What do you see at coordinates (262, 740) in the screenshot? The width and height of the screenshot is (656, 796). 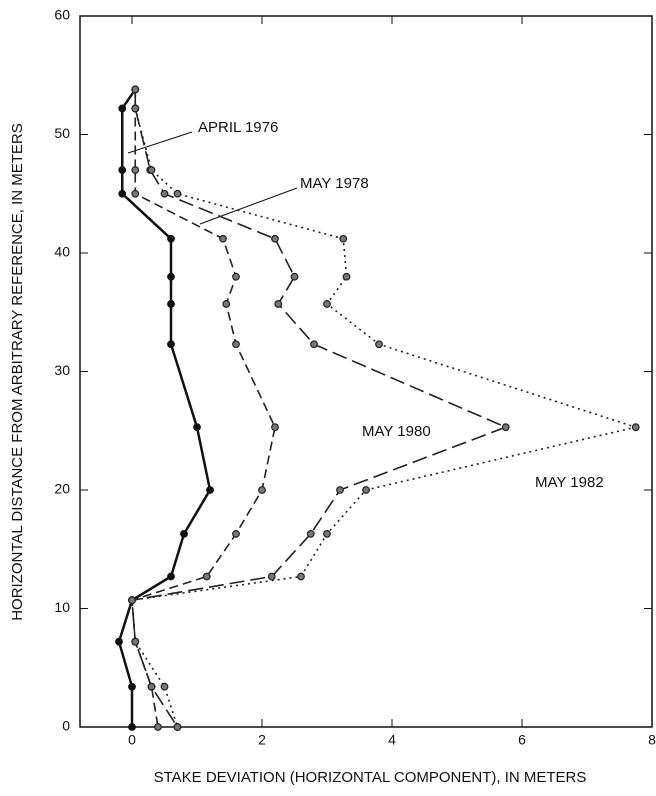 I see `x-tick-label: 2` at bounding box center [262, 740].